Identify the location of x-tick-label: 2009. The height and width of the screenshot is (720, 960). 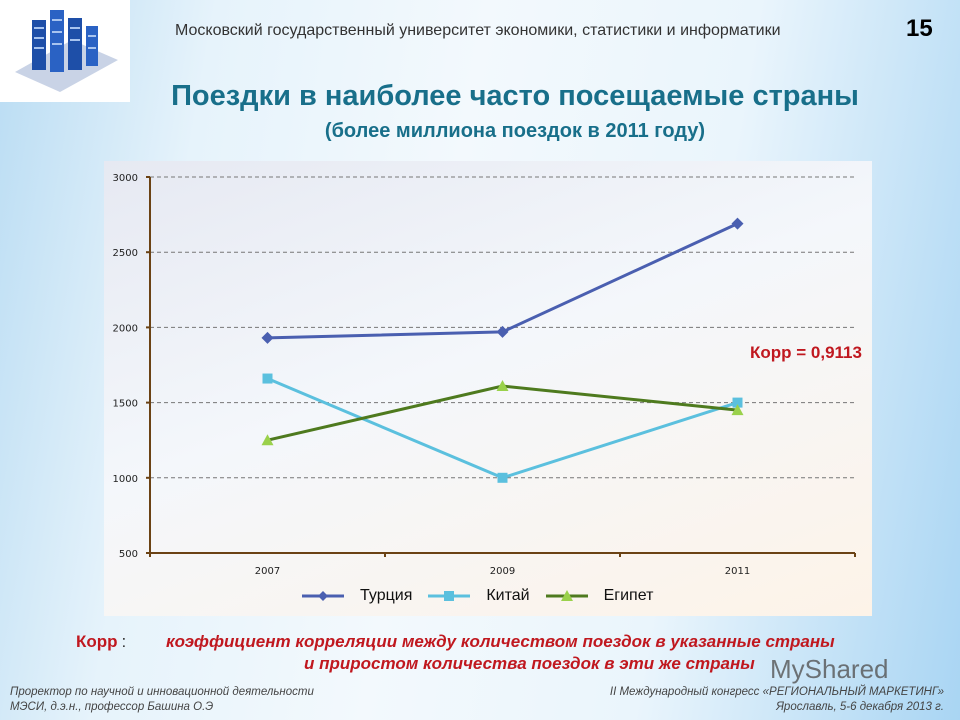
(502, 571).